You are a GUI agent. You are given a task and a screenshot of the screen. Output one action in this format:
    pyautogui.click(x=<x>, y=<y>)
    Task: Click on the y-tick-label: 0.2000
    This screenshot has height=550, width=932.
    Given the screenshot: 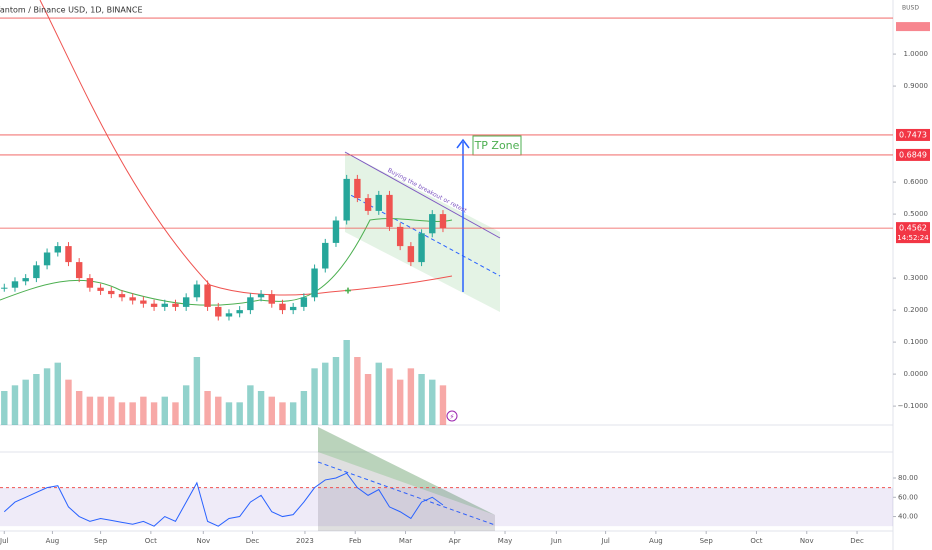 What is the action you would take?
    pyautogui.click(x=916, y=310)
    